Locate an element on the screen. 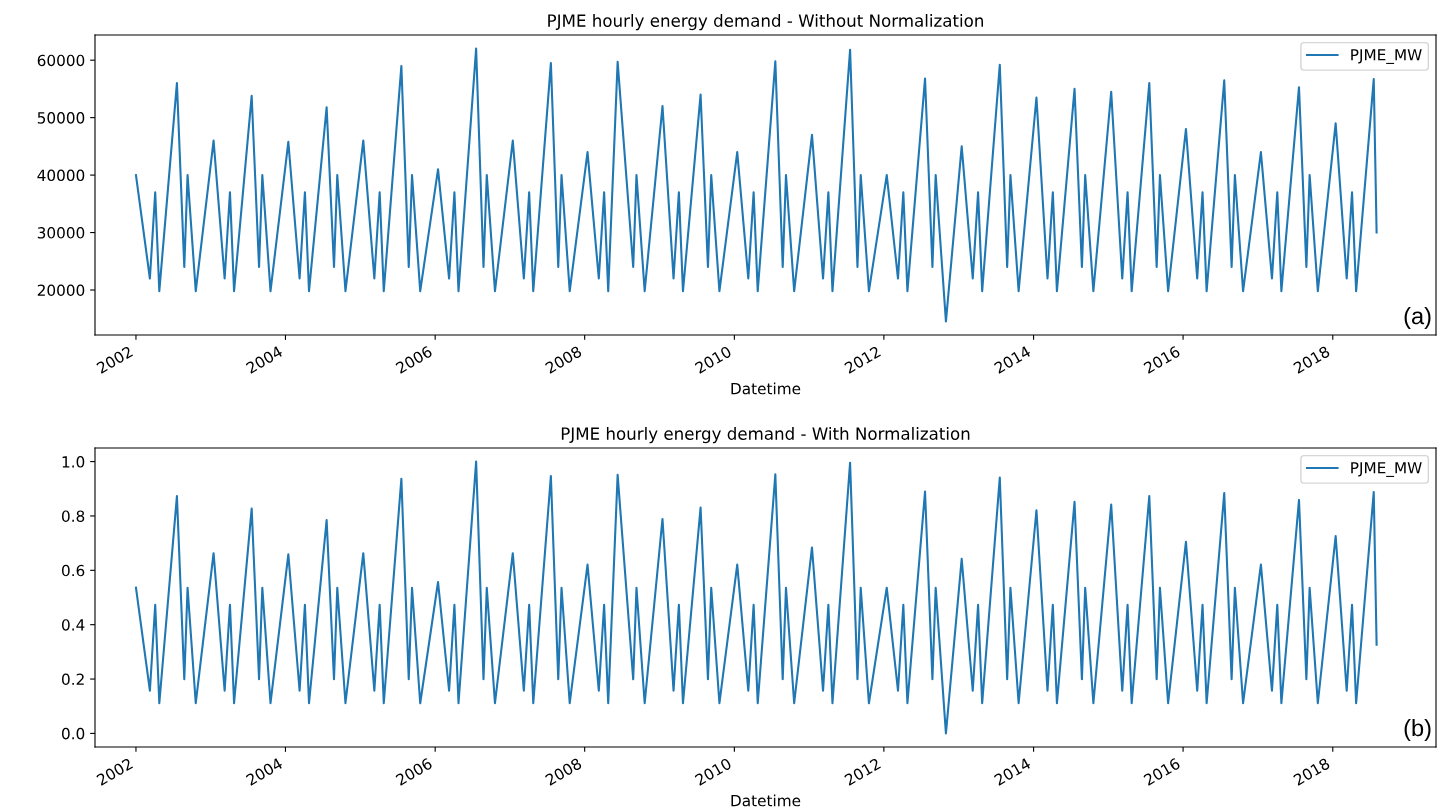  y-tick-label: 0.8 is located at coordinates (73, 516).